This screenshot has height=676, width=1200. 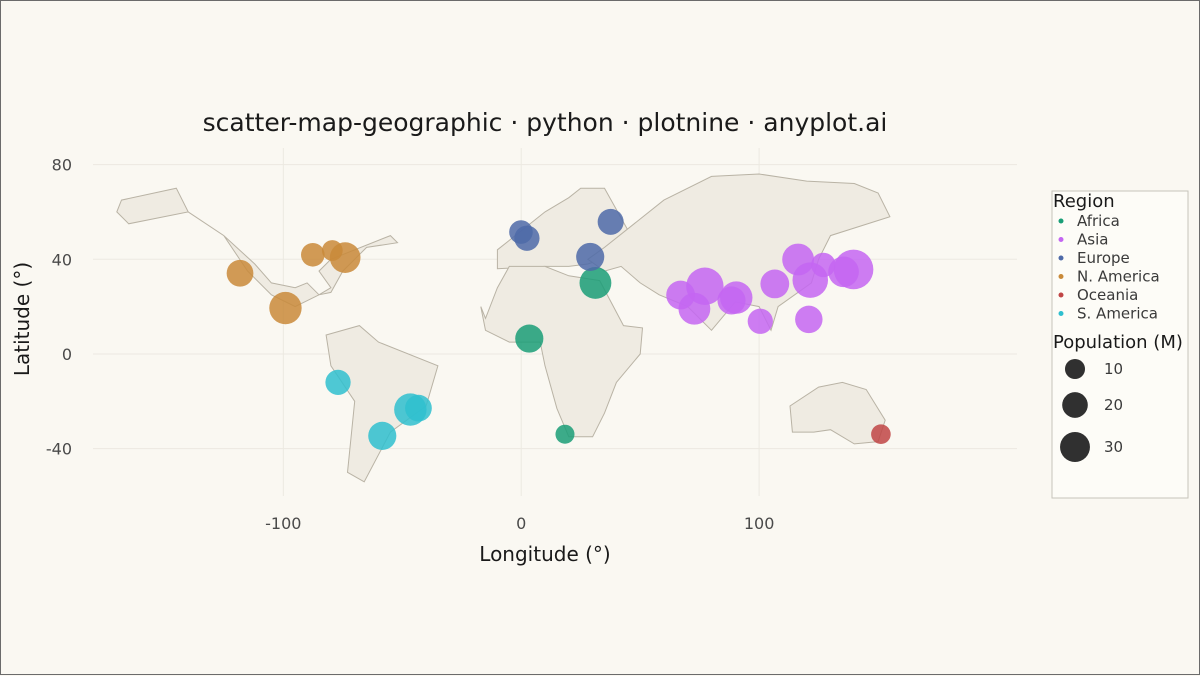 What do you see at coordinates (1084, 201) in the screenshot?
I see `legend-title-region: Region` at bounding box center [1084, 201].